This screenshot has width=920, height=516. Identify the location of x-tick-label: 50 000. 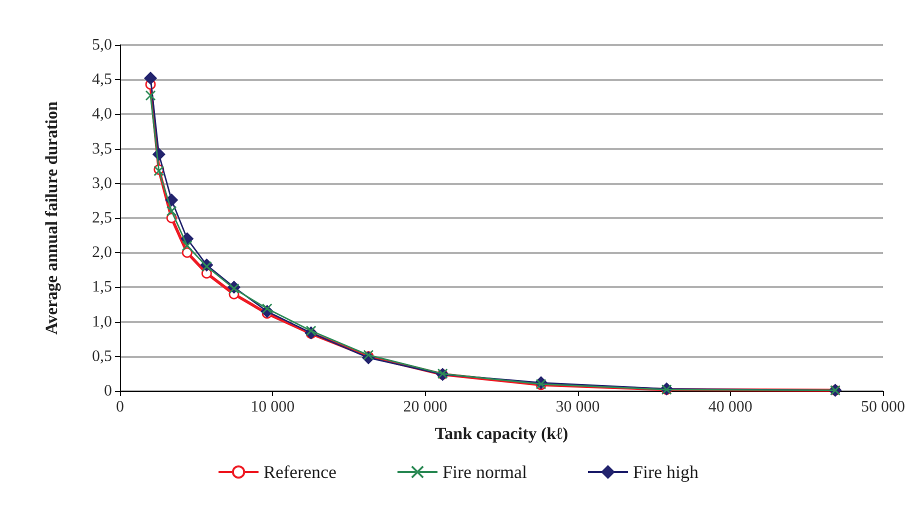
(883, 407).